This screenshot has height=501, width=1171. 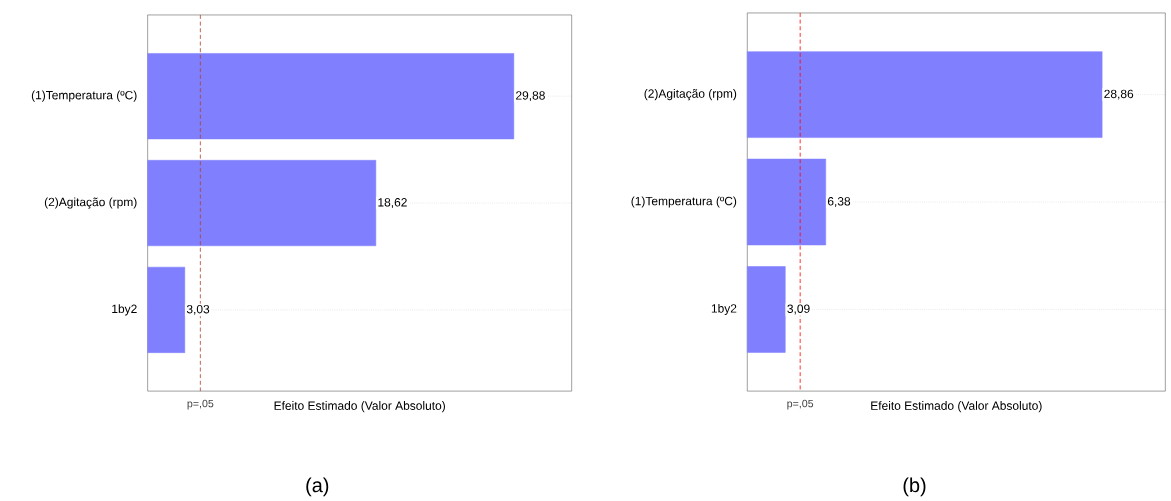 What do you see at coordinates (1119, 94) in the screenshot?
I see `data-label: 28,86` at bounding box center [1119, 94].